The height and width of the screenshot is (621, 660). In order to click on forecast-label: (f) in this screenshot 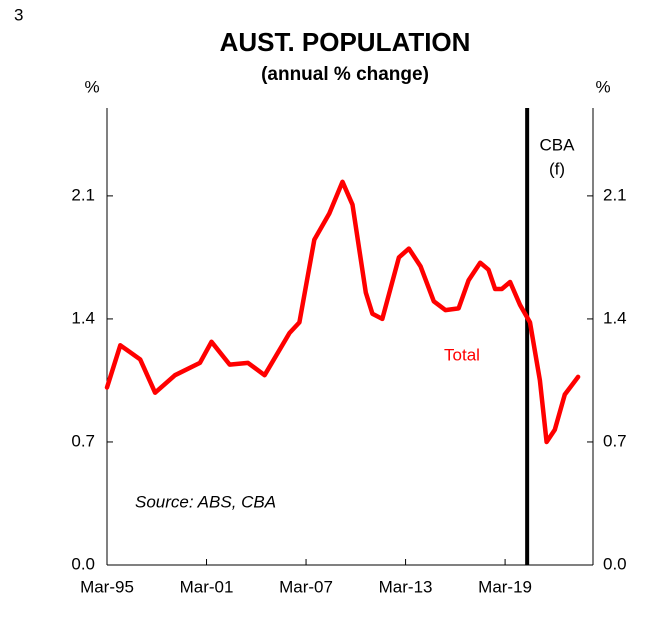, I will do `click(557, 168)`.